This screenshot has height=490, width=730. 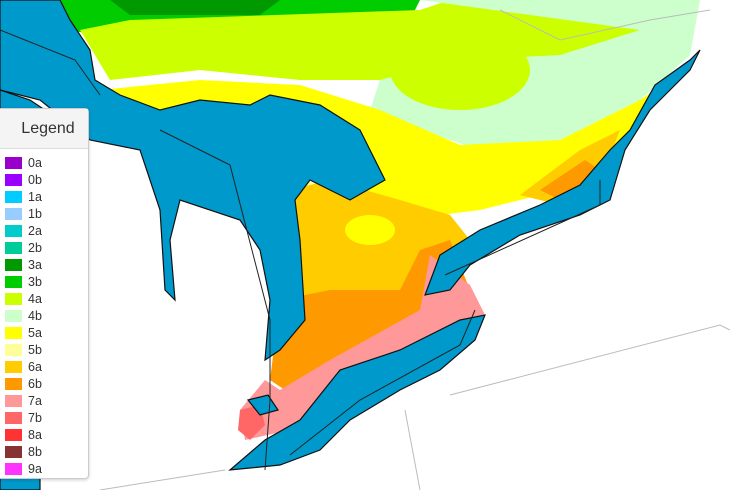 What do you see at coordinates (44, 366) in the screenshot?
I see `legend-item: 6a` at bounding box center [44, 366].